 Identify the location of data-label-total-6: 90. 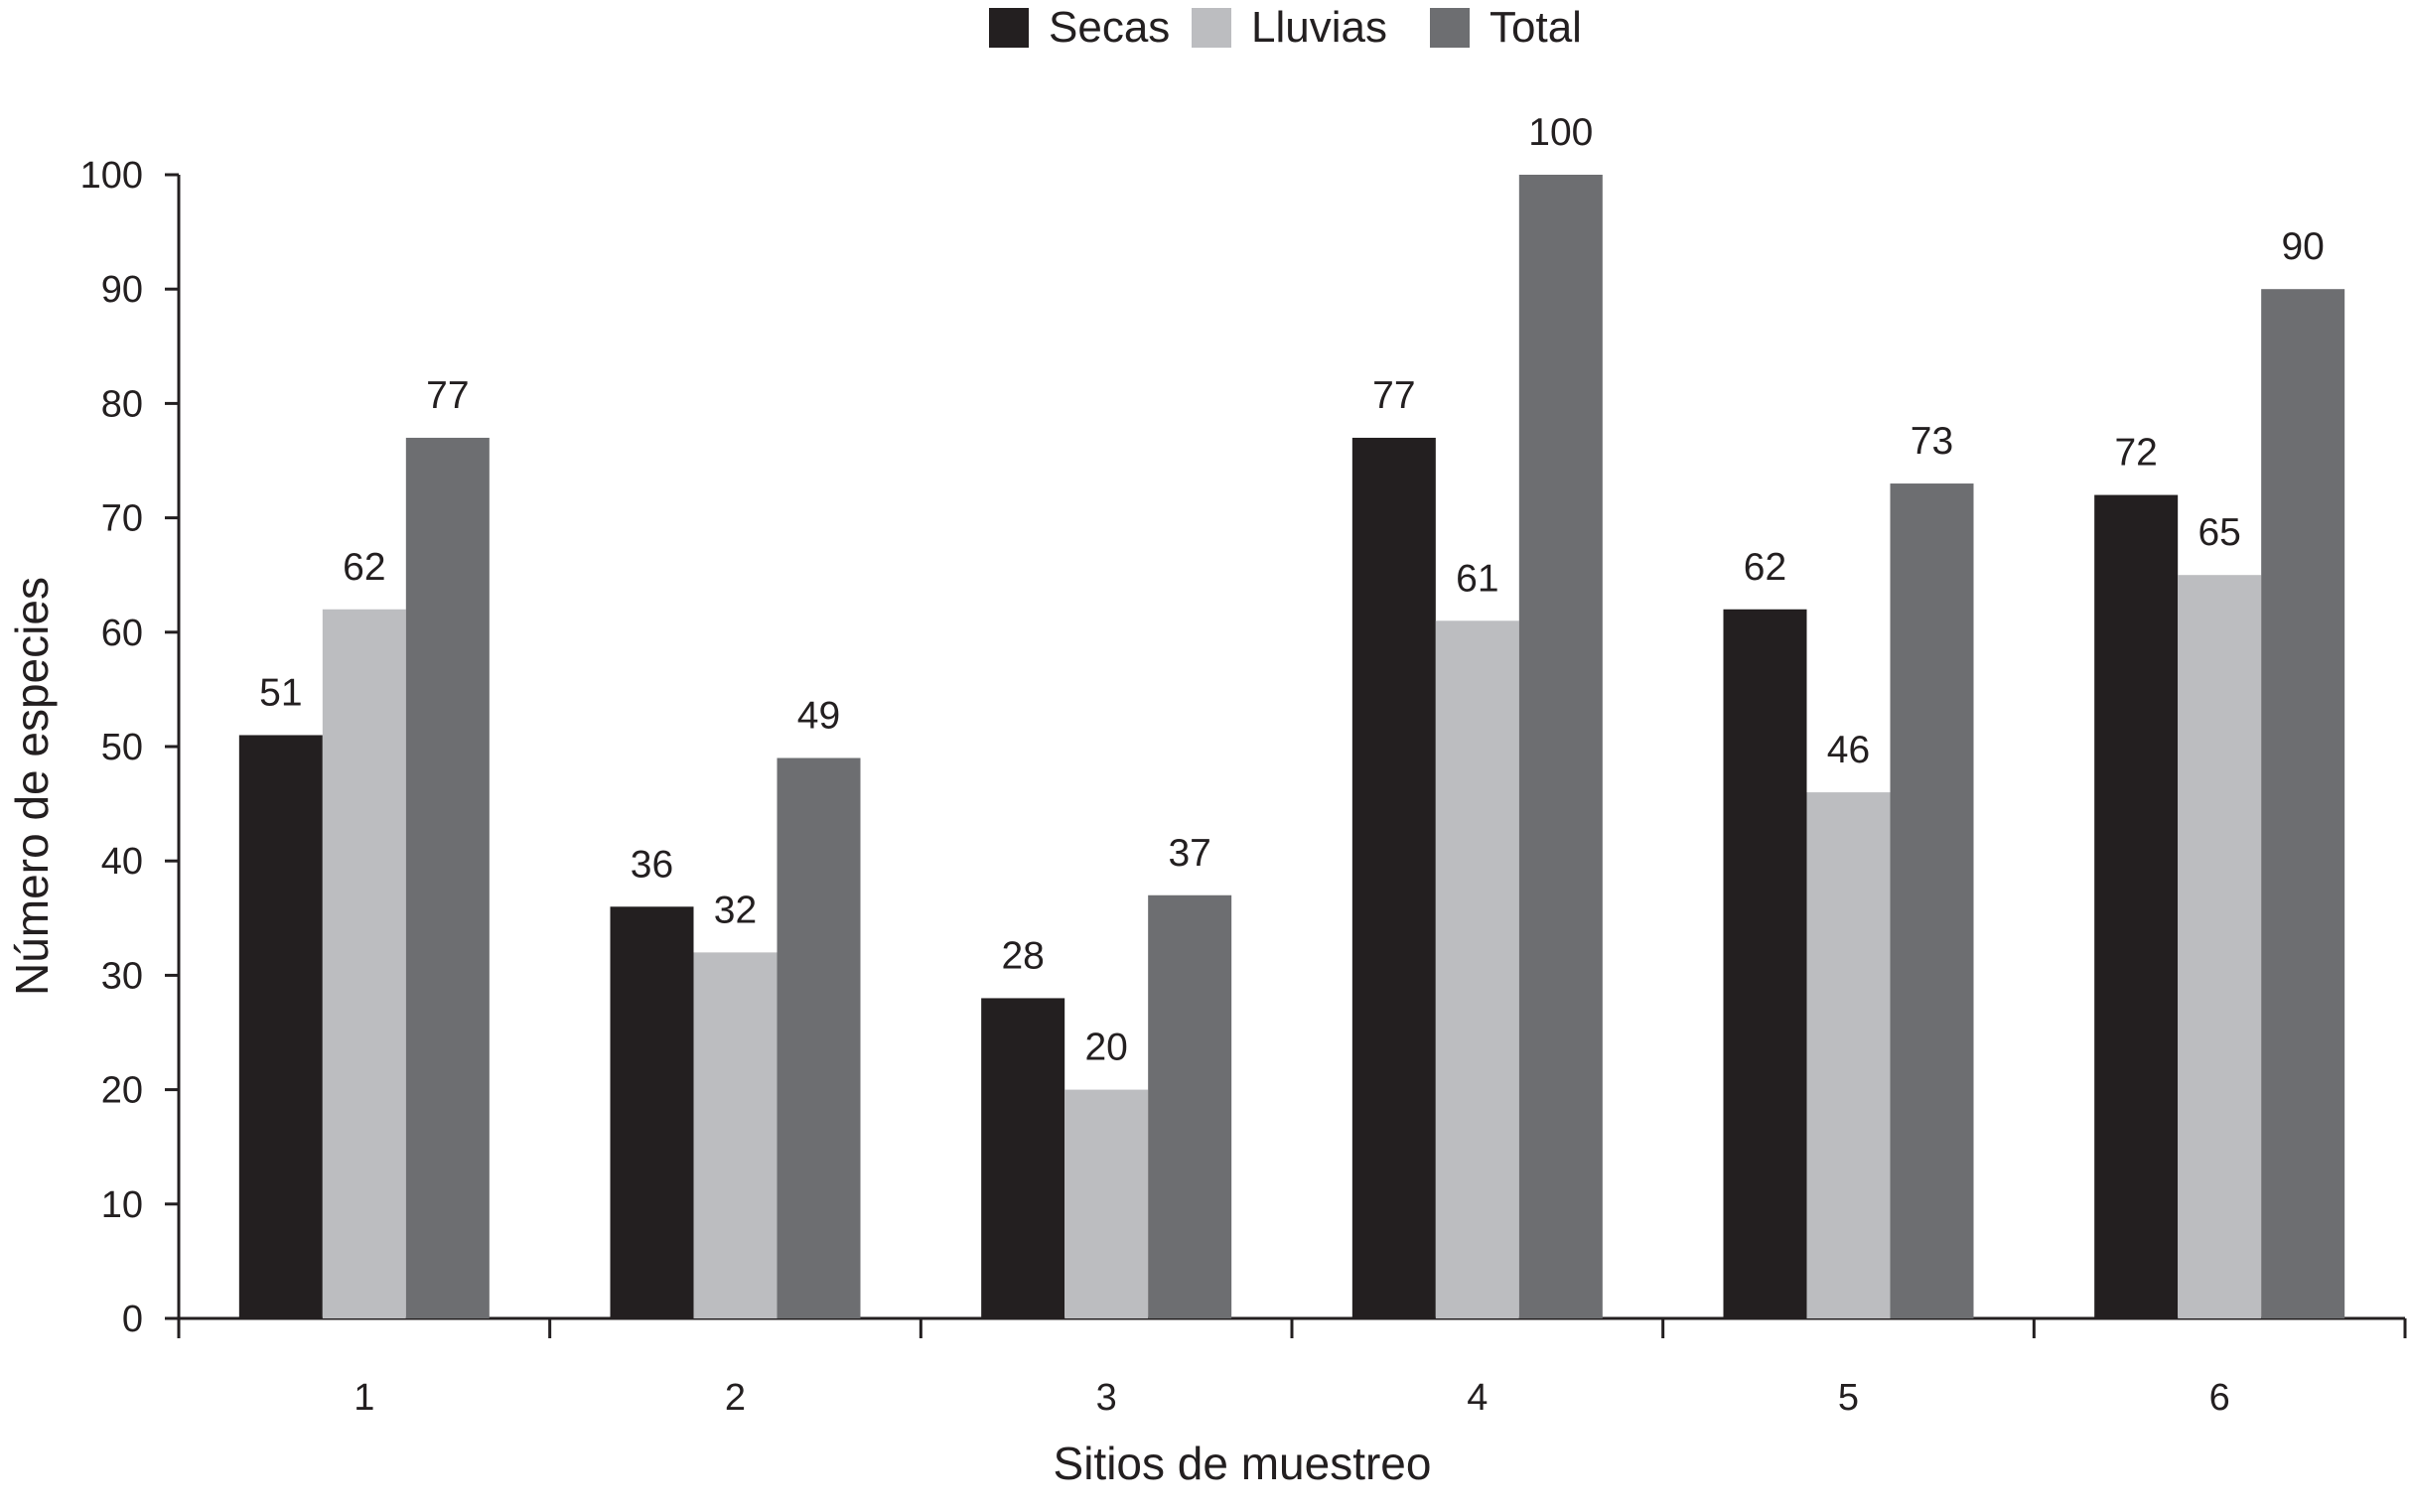
(2302, 247).